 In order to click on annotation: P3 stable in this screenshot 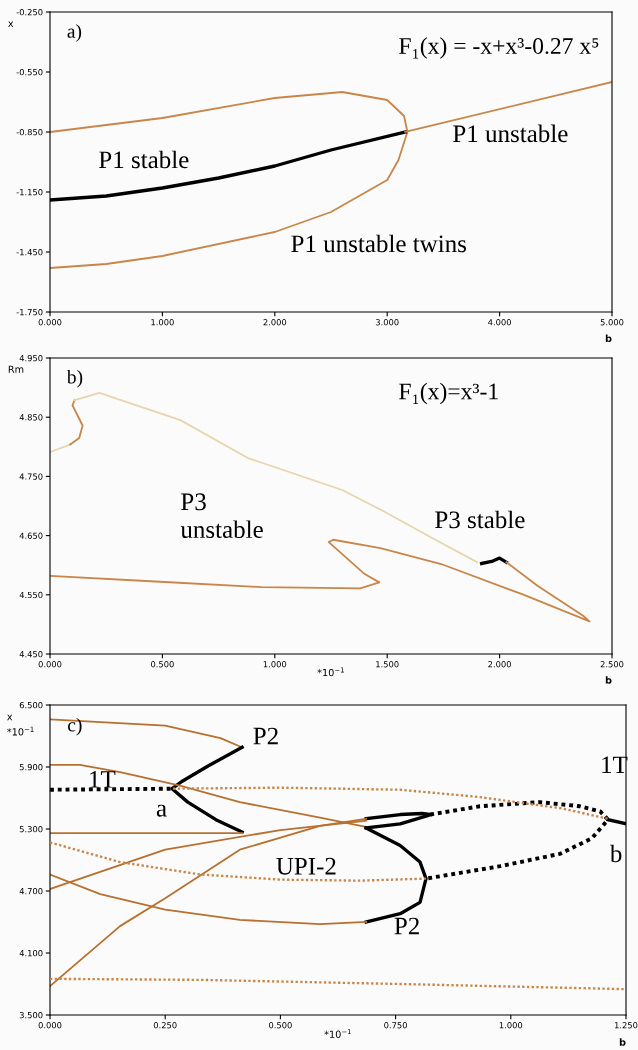, I will do `click(480, 519)`.